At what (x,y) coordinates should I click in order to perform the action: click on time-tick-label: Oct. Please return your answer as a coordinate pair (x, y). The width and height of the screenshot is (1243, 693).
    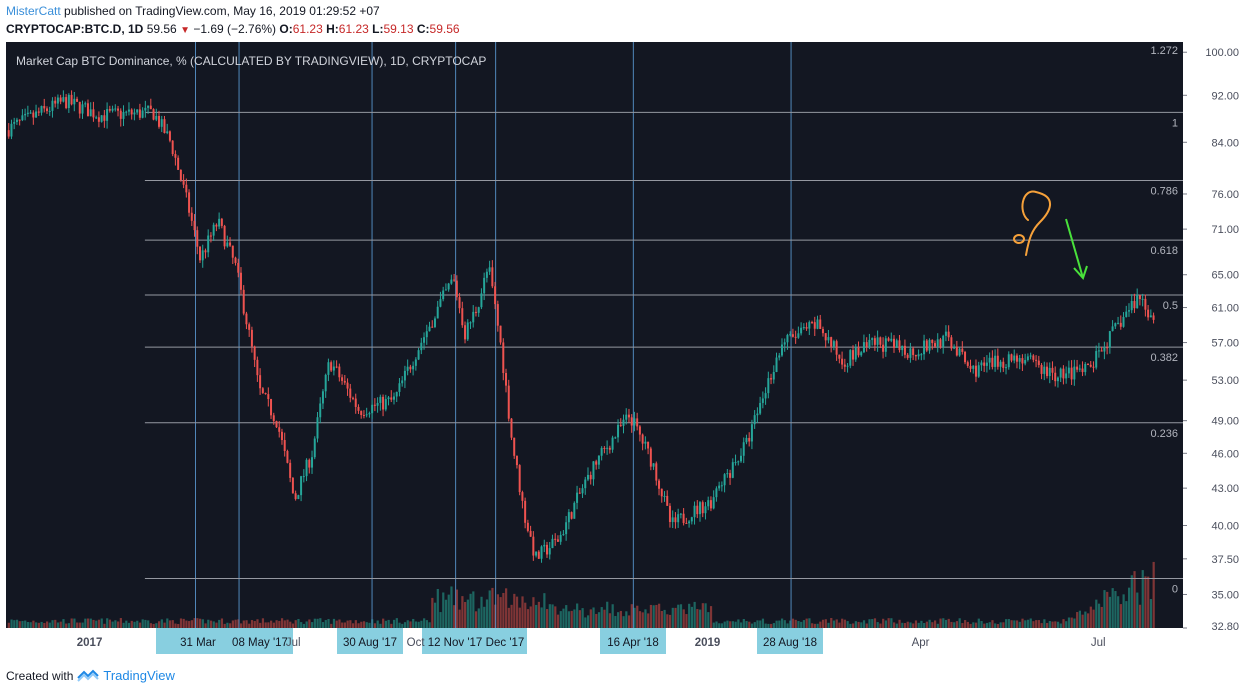
    Looking at the image, I should click on (416, 643).